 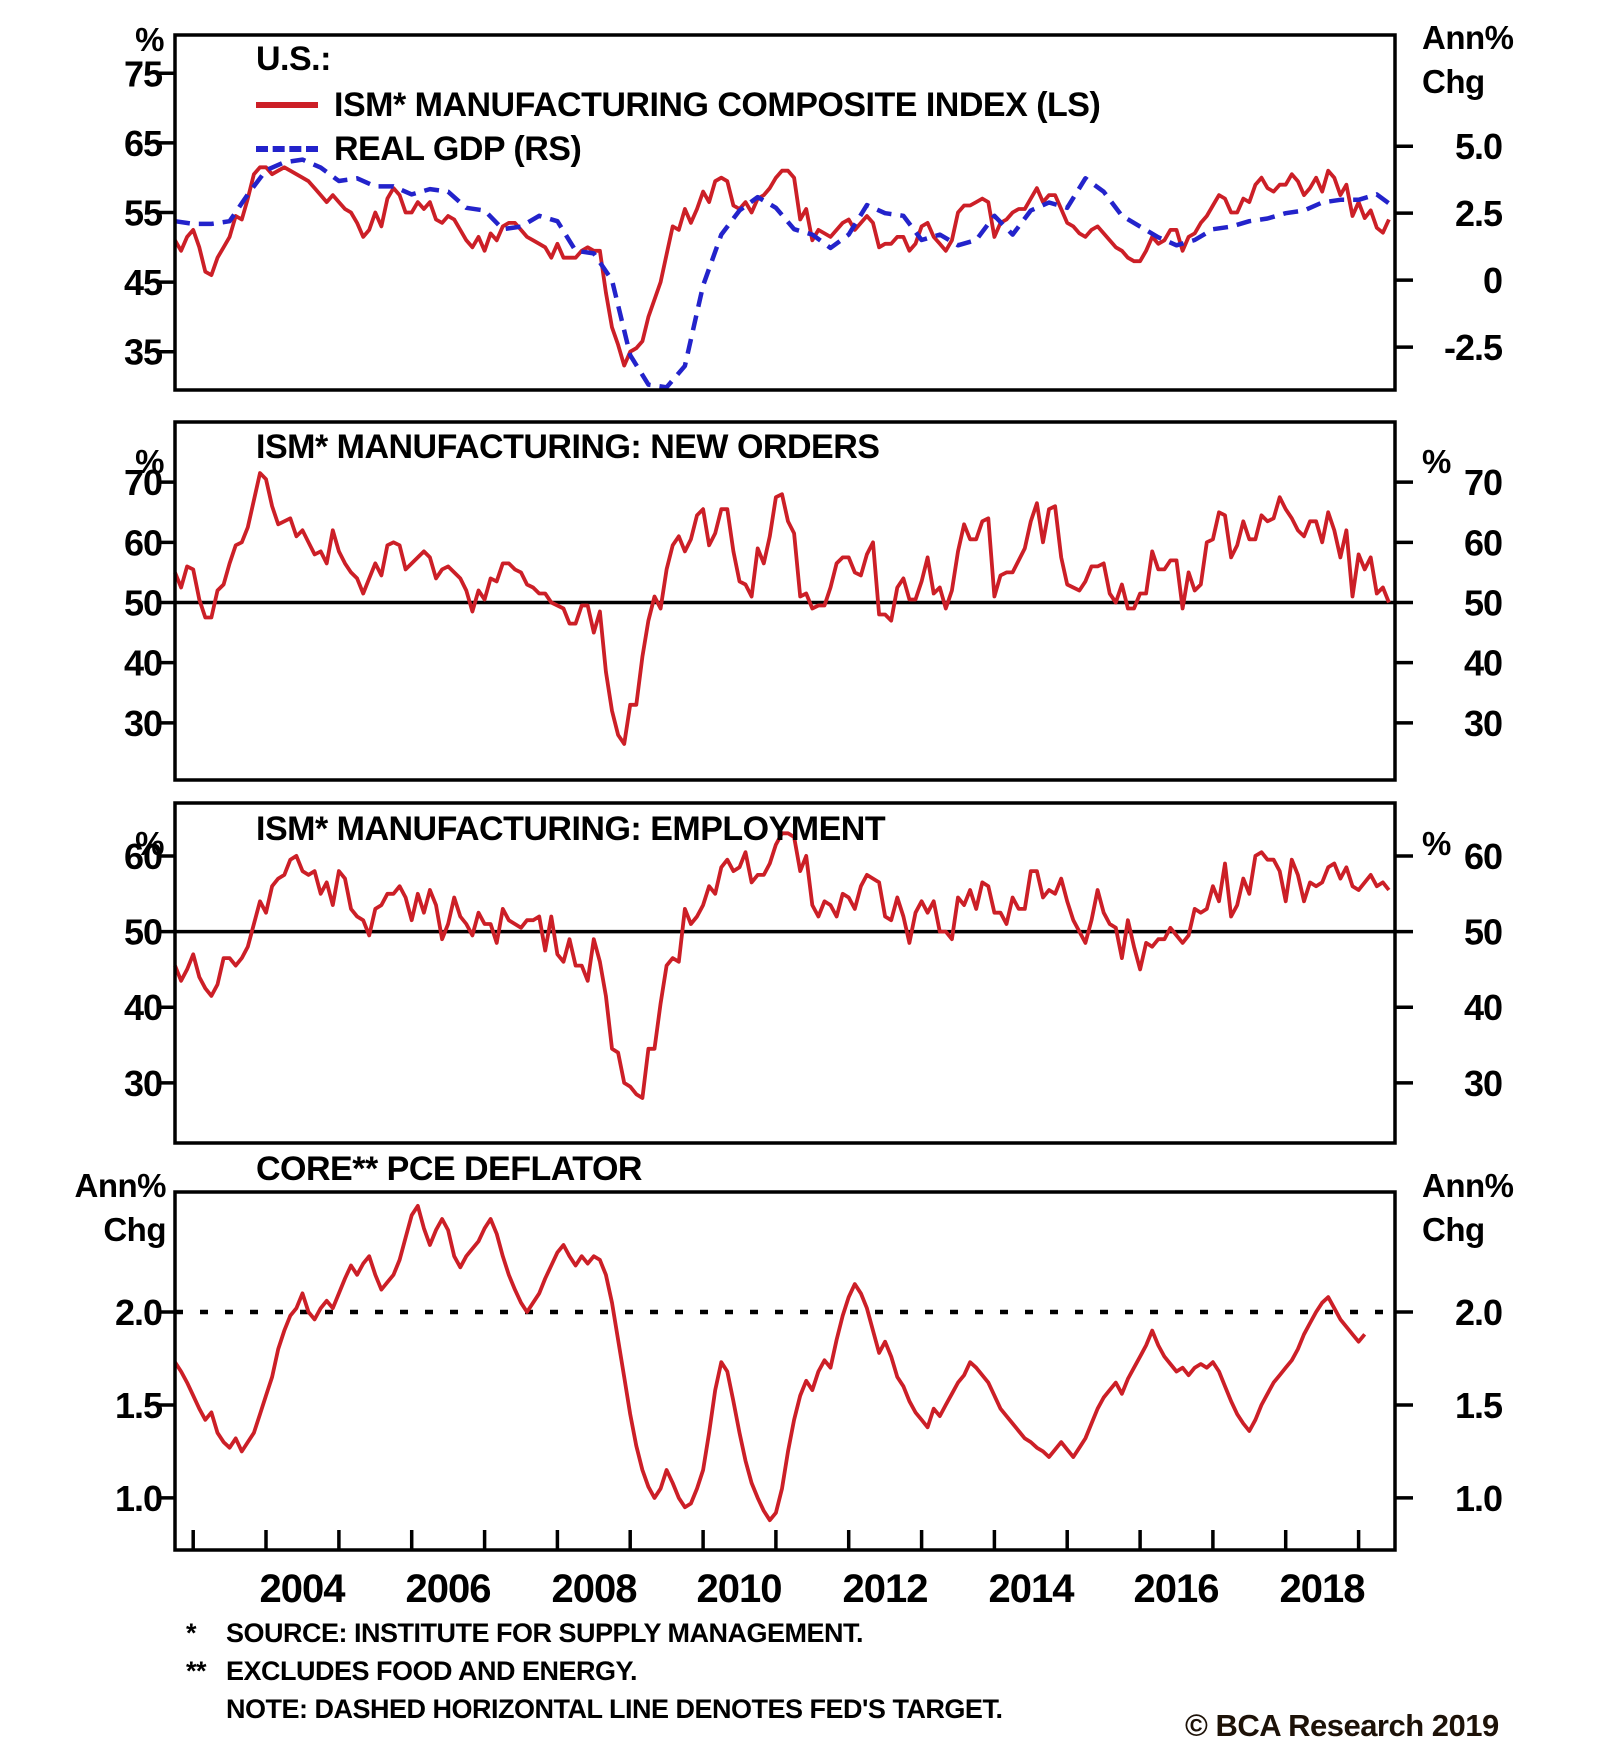 What do you see at coordinates (1478, 1498) in the screenshot?
I see `y-tick-label-right: 1.0` at bounding box center [1478, 1498].